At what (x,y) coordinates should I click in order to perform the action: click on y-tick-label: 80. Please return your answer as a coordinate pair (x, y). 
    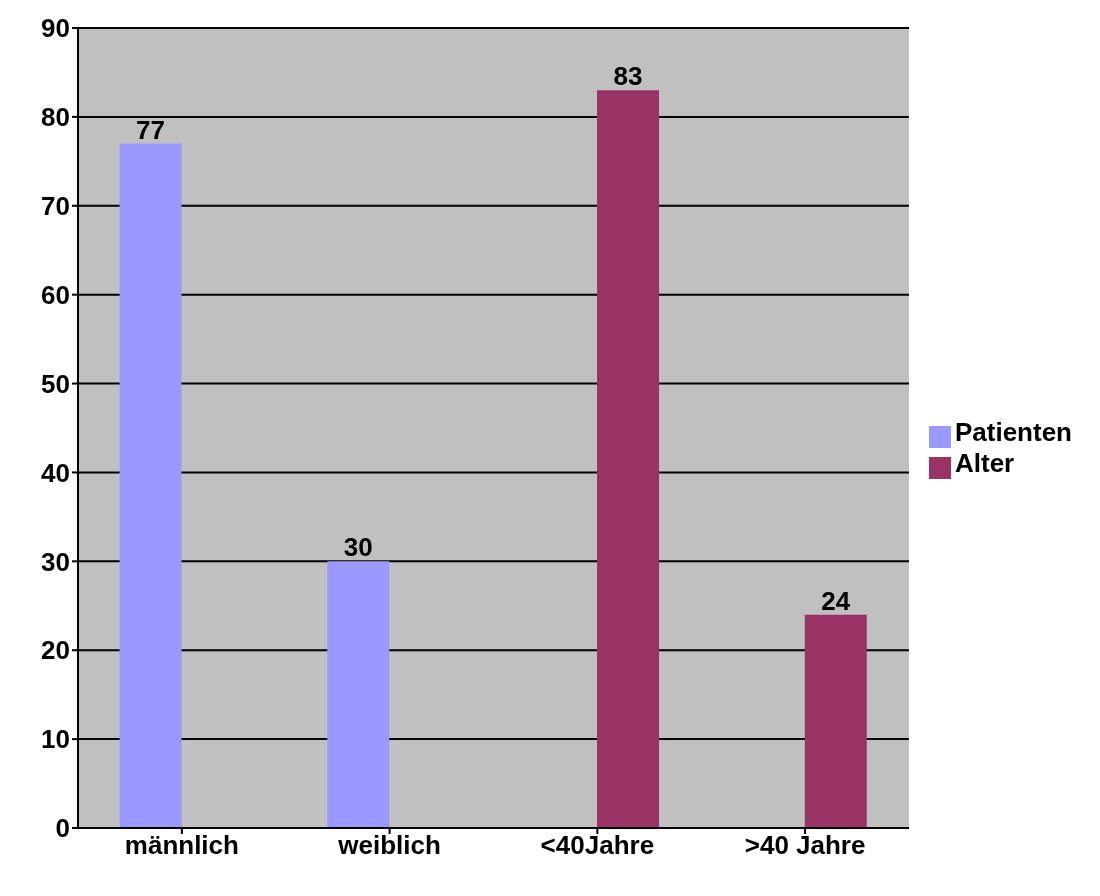
    Looking at the image, I should click on (55, 117).